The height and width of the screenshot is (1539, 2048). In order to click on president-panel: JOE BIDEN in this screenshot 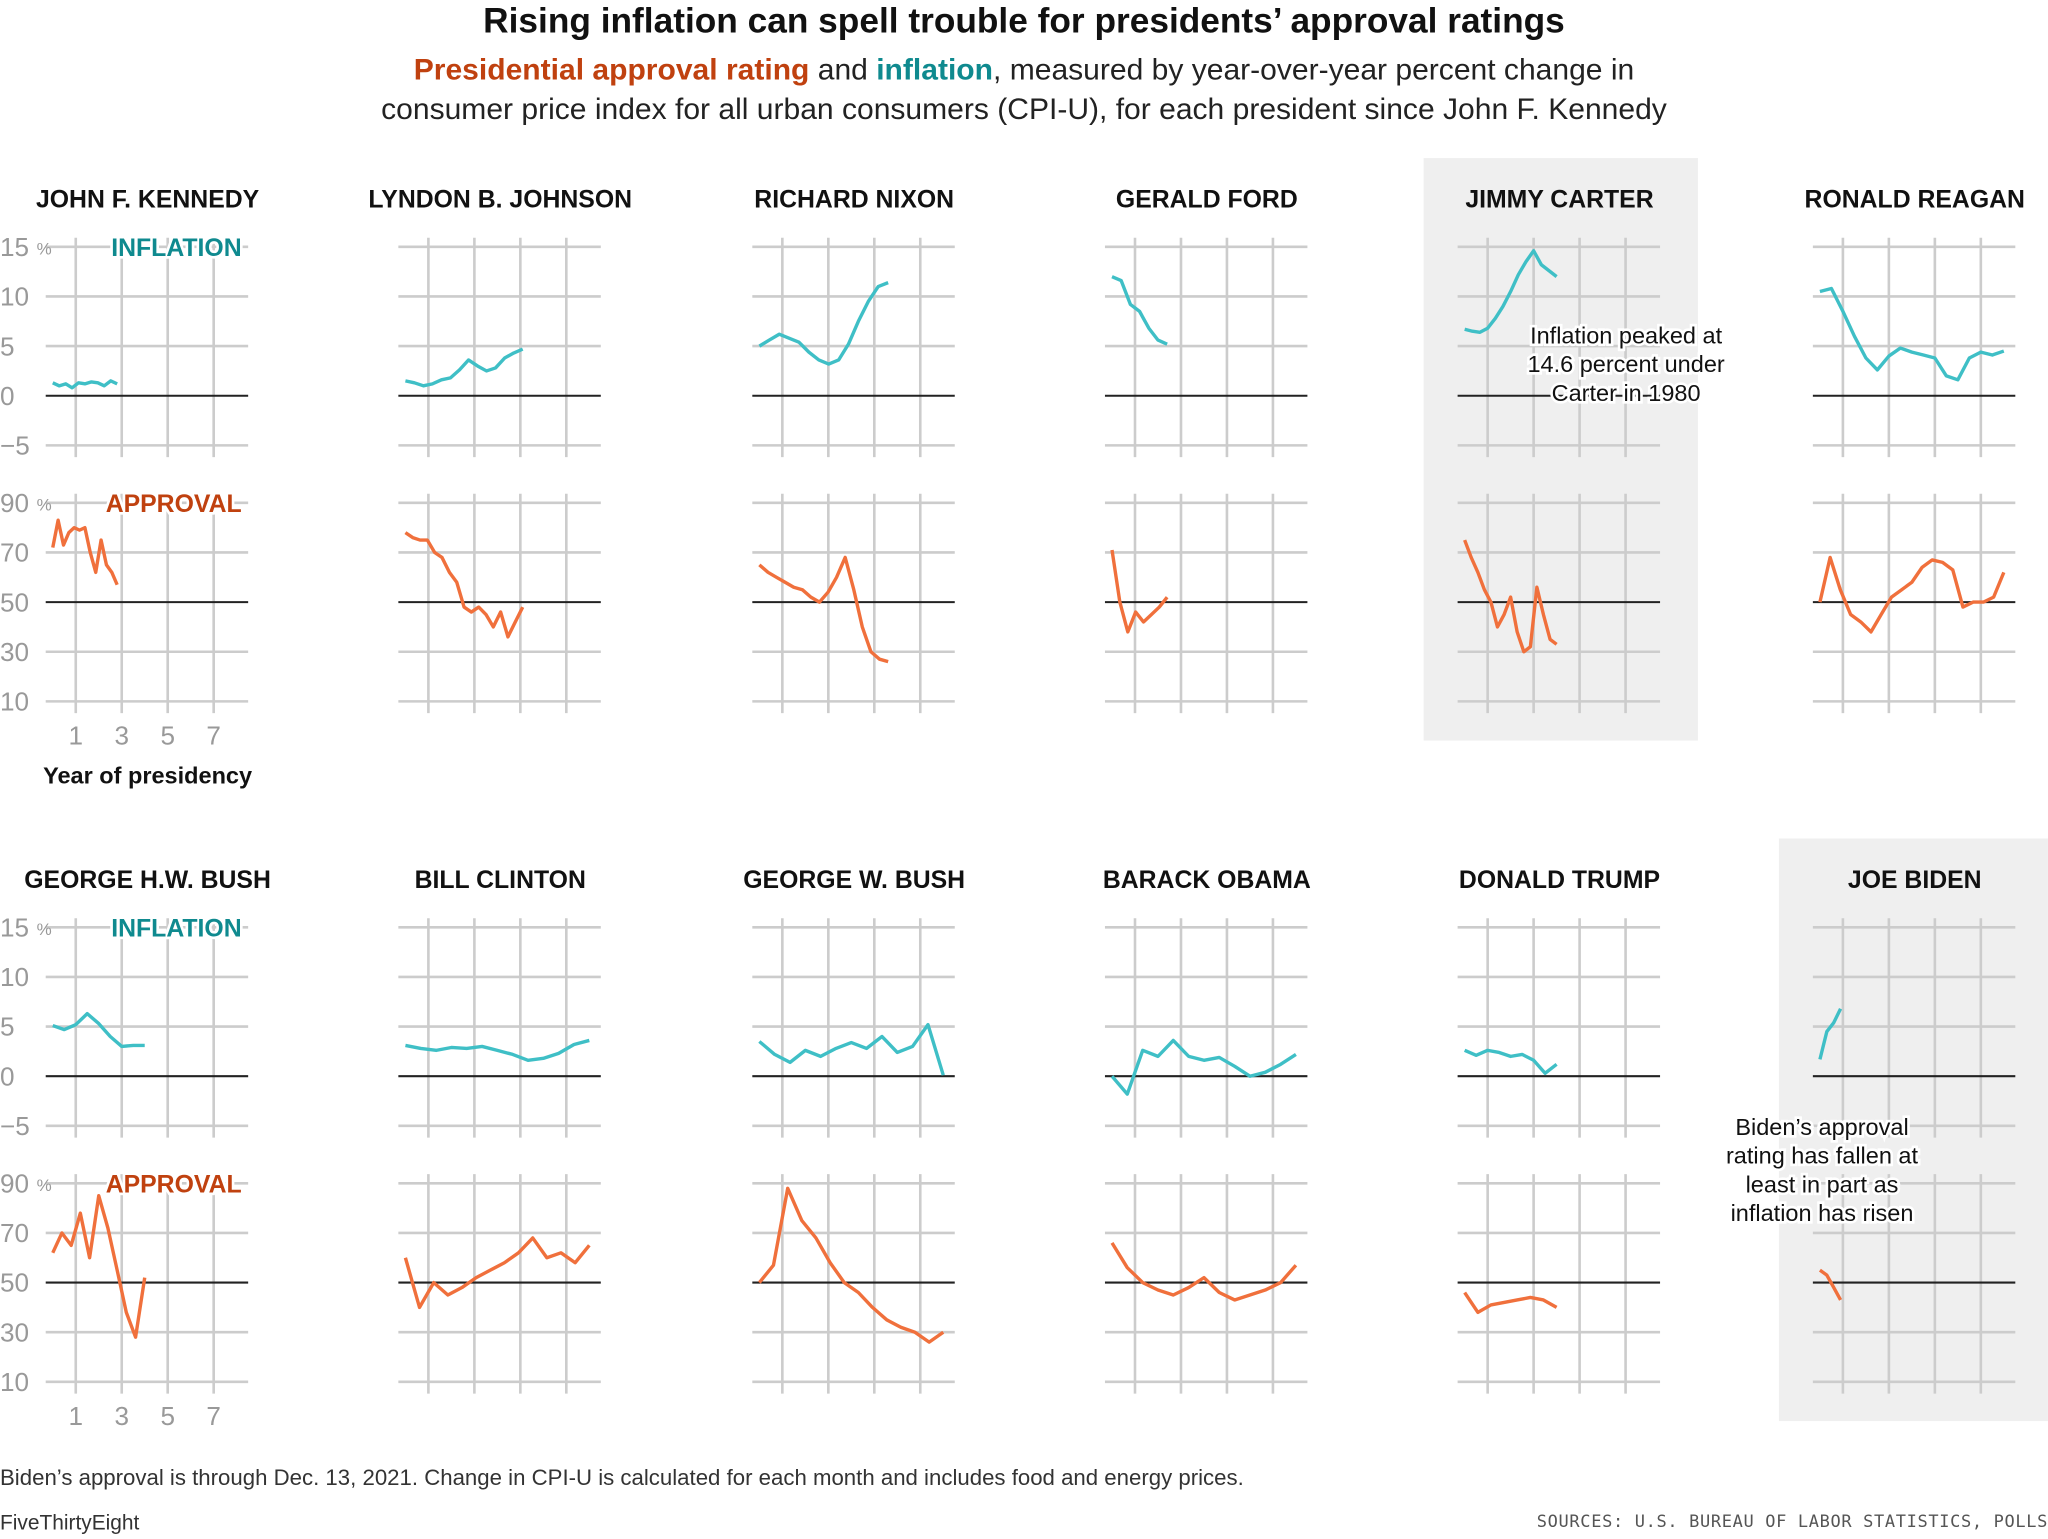, I will do `click(1913, 1130)`.